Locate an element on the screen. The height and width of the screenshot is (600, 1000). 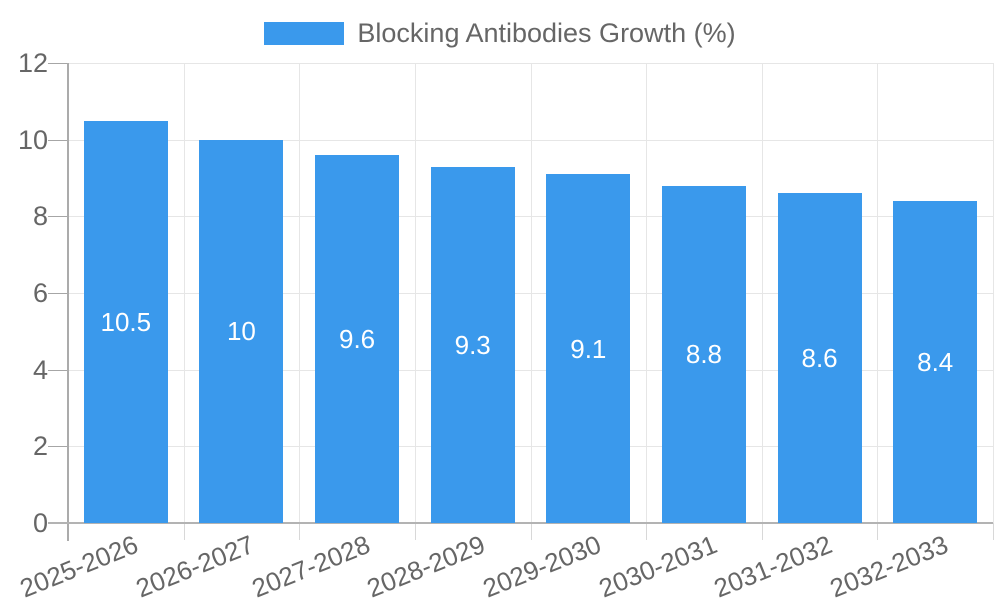
bar-2025-2026 is located at coordinates (125, 321).